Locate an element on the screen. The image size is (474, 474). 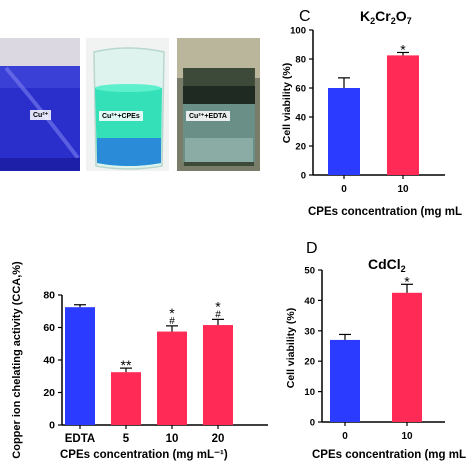
chart2-ytick-label-5: 50 is located at coordinates (309, 271).